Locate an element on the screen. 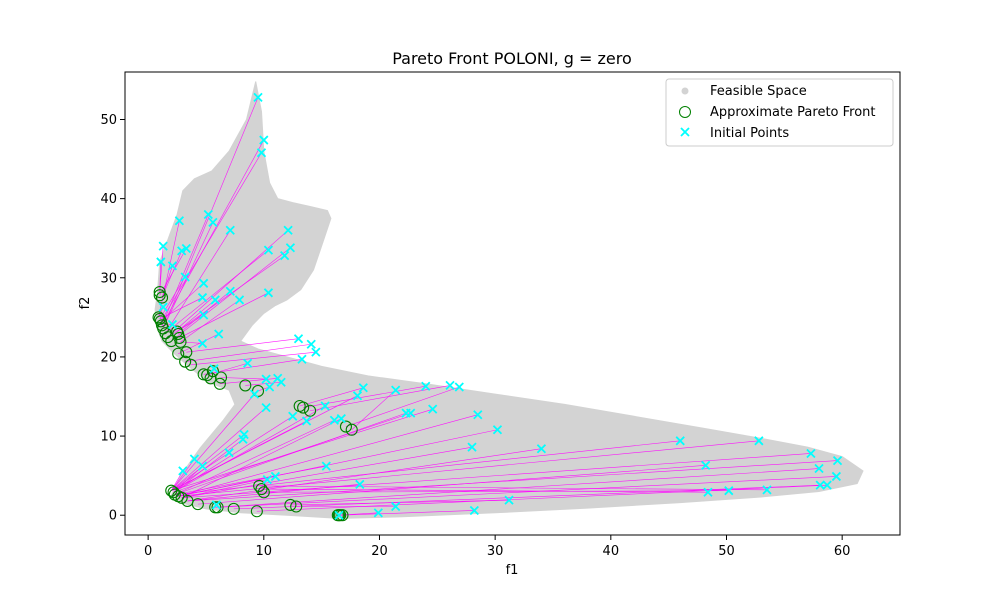  legend-marker-pareto is located at coordinates (685, 112).